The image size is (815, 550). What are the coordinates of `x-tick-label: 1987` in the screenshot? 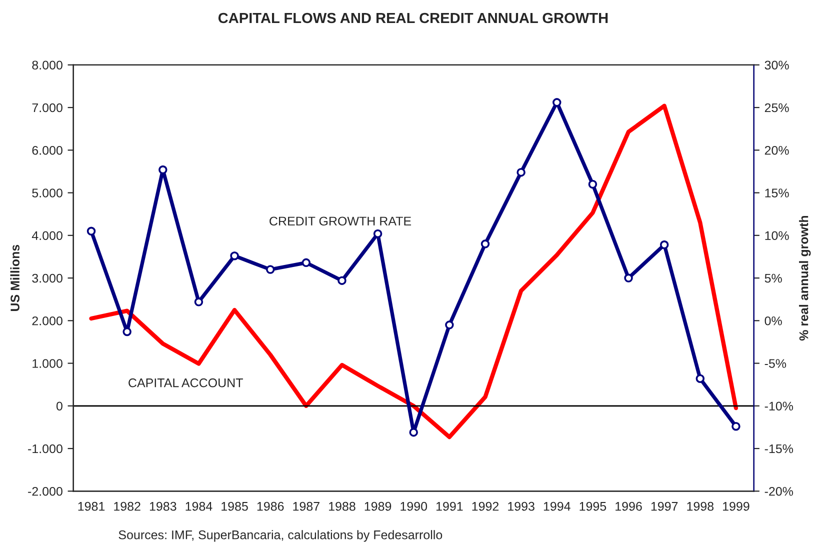 It's located at (306, 506).